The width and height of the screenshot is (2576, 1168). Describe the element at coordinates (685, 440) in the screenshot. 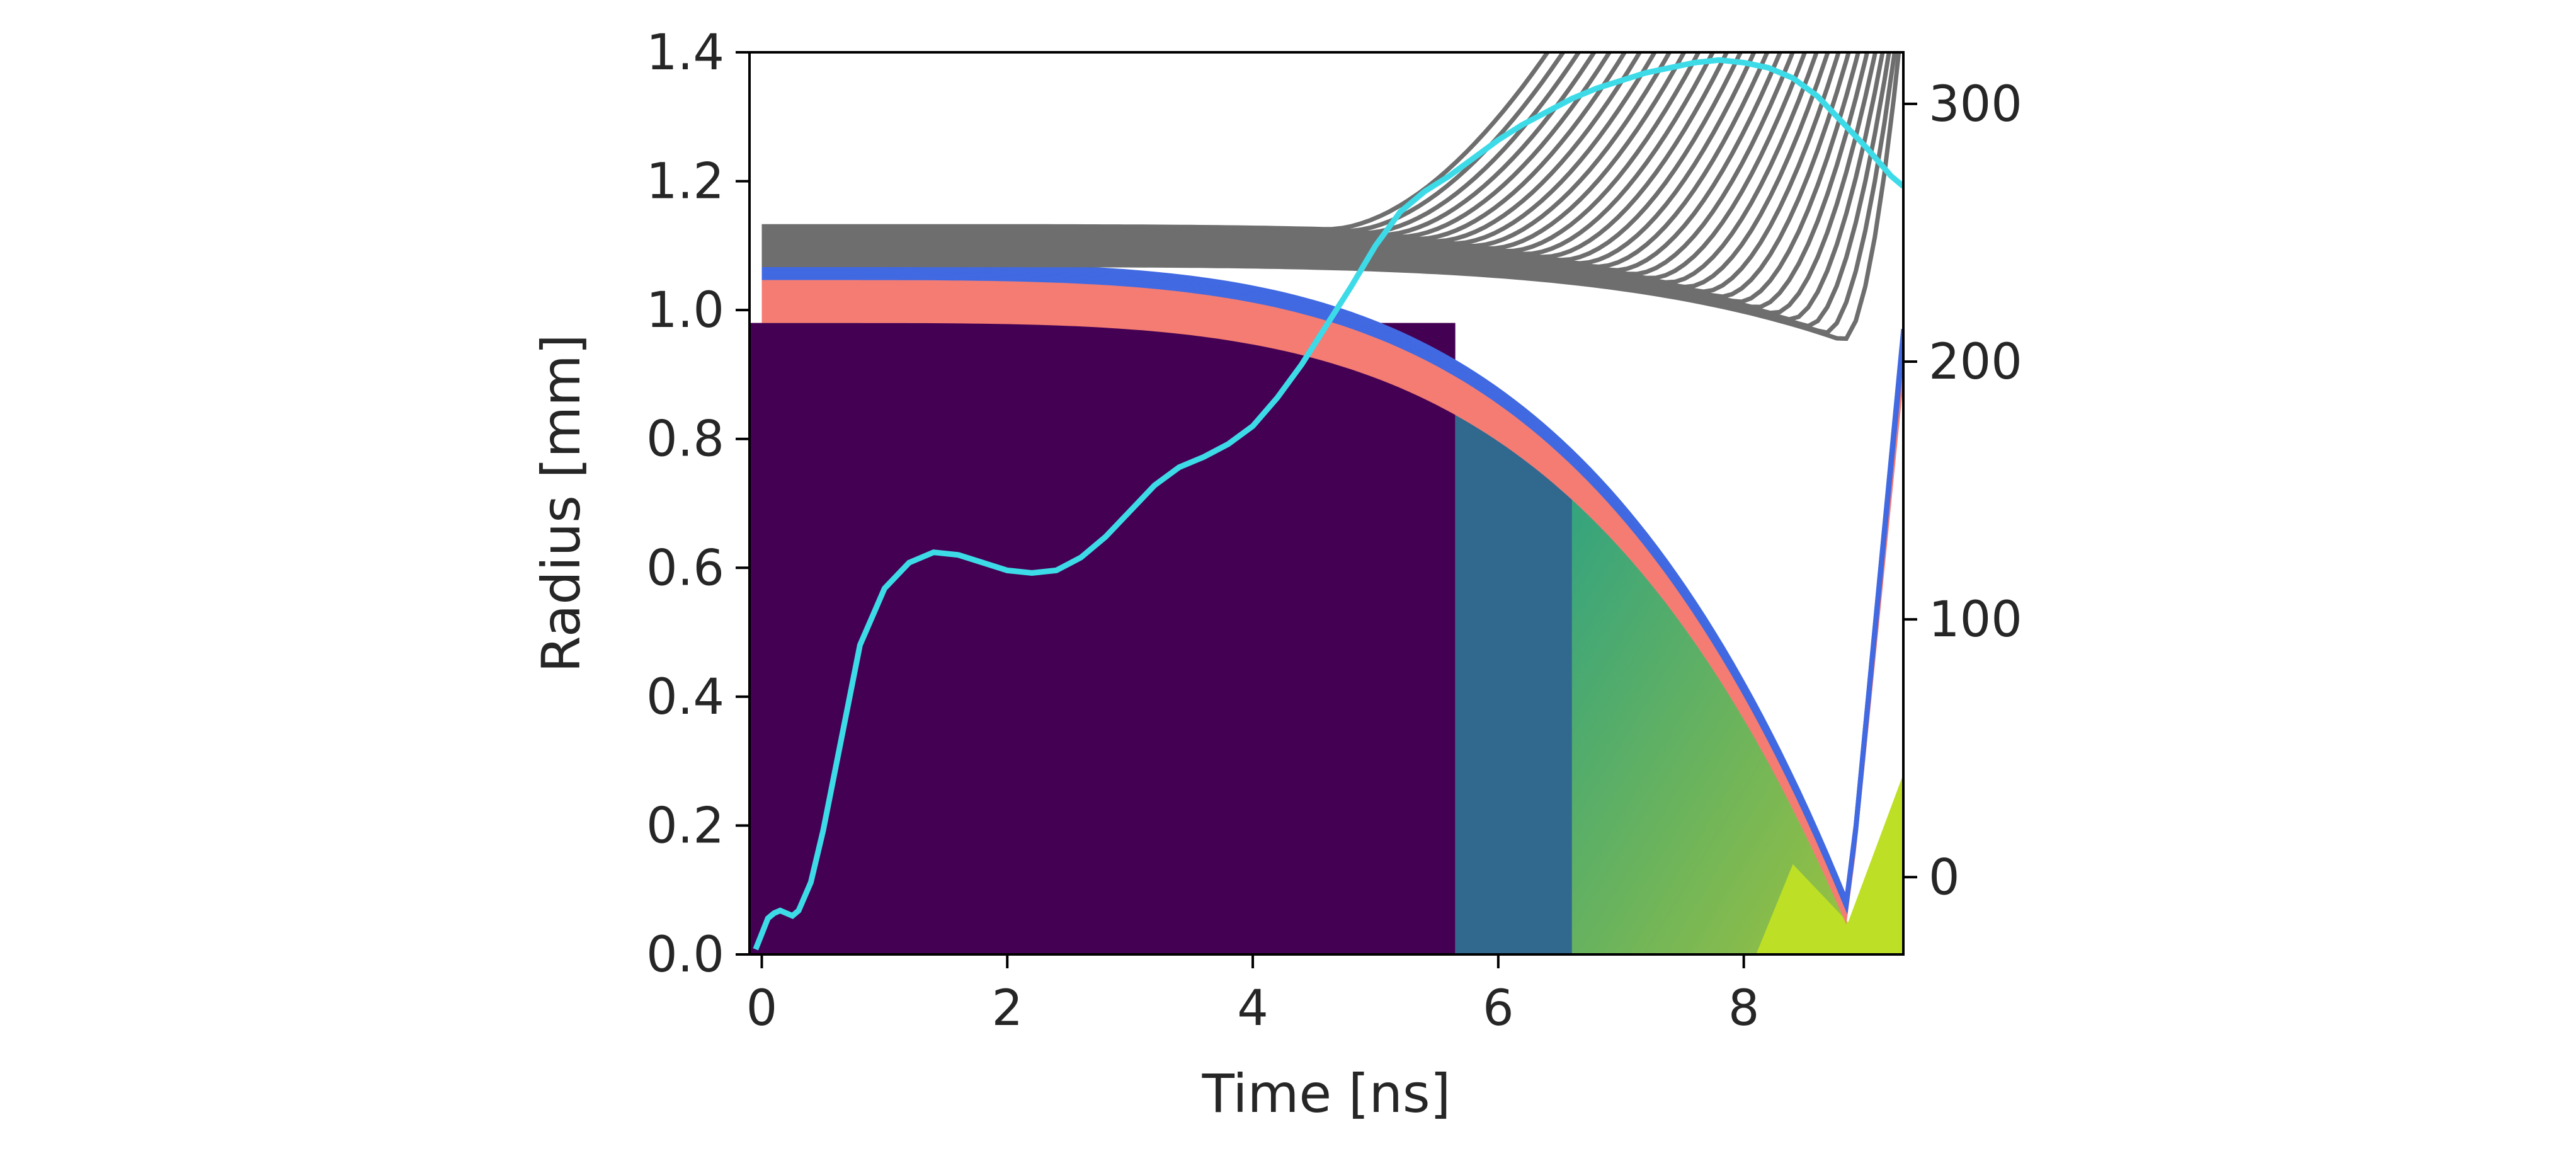

I see `y-tick-label: 0.8` at that location.